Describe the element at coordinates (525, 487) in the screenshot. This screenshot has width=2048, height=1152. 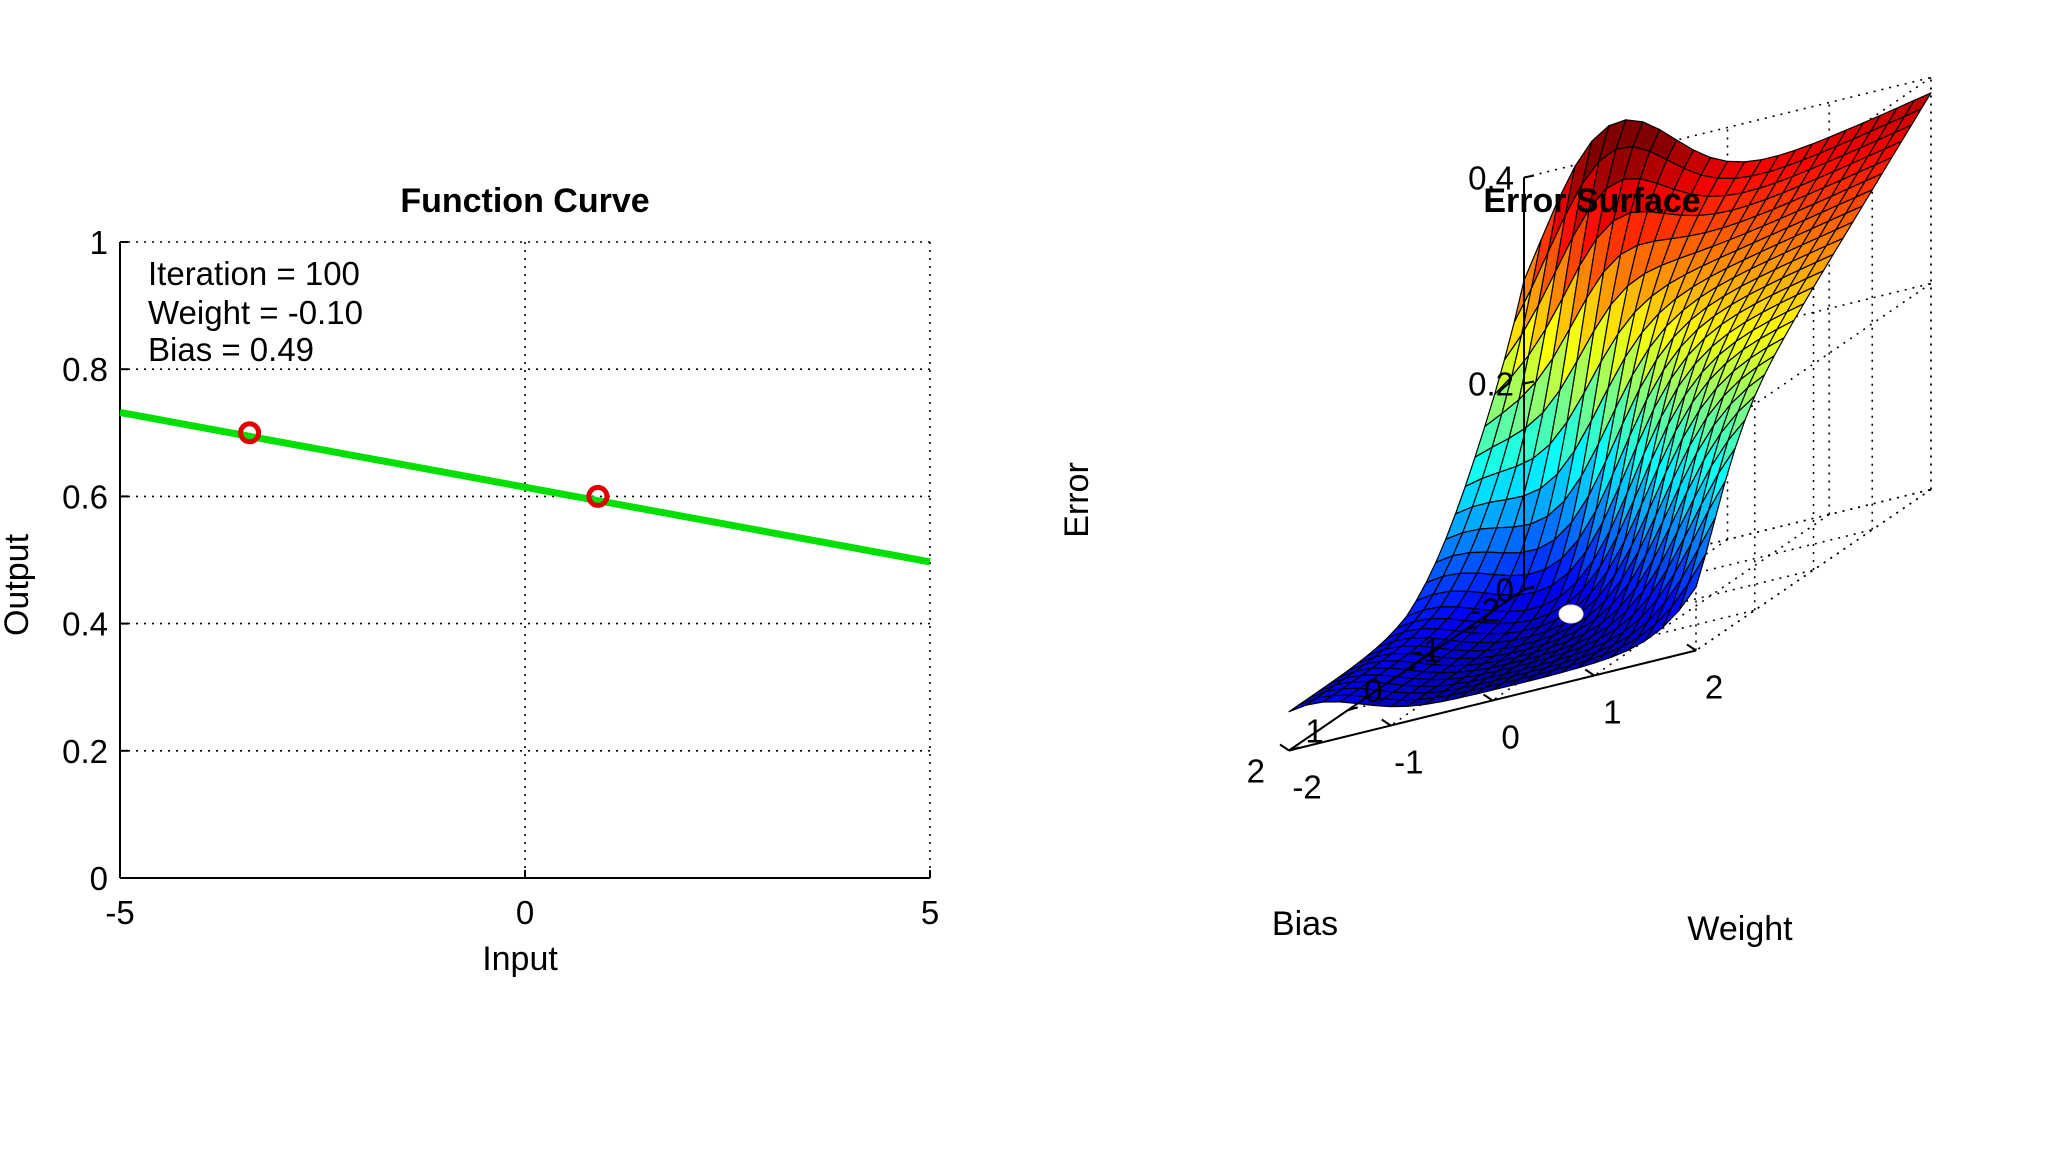
I see `series` at that location.